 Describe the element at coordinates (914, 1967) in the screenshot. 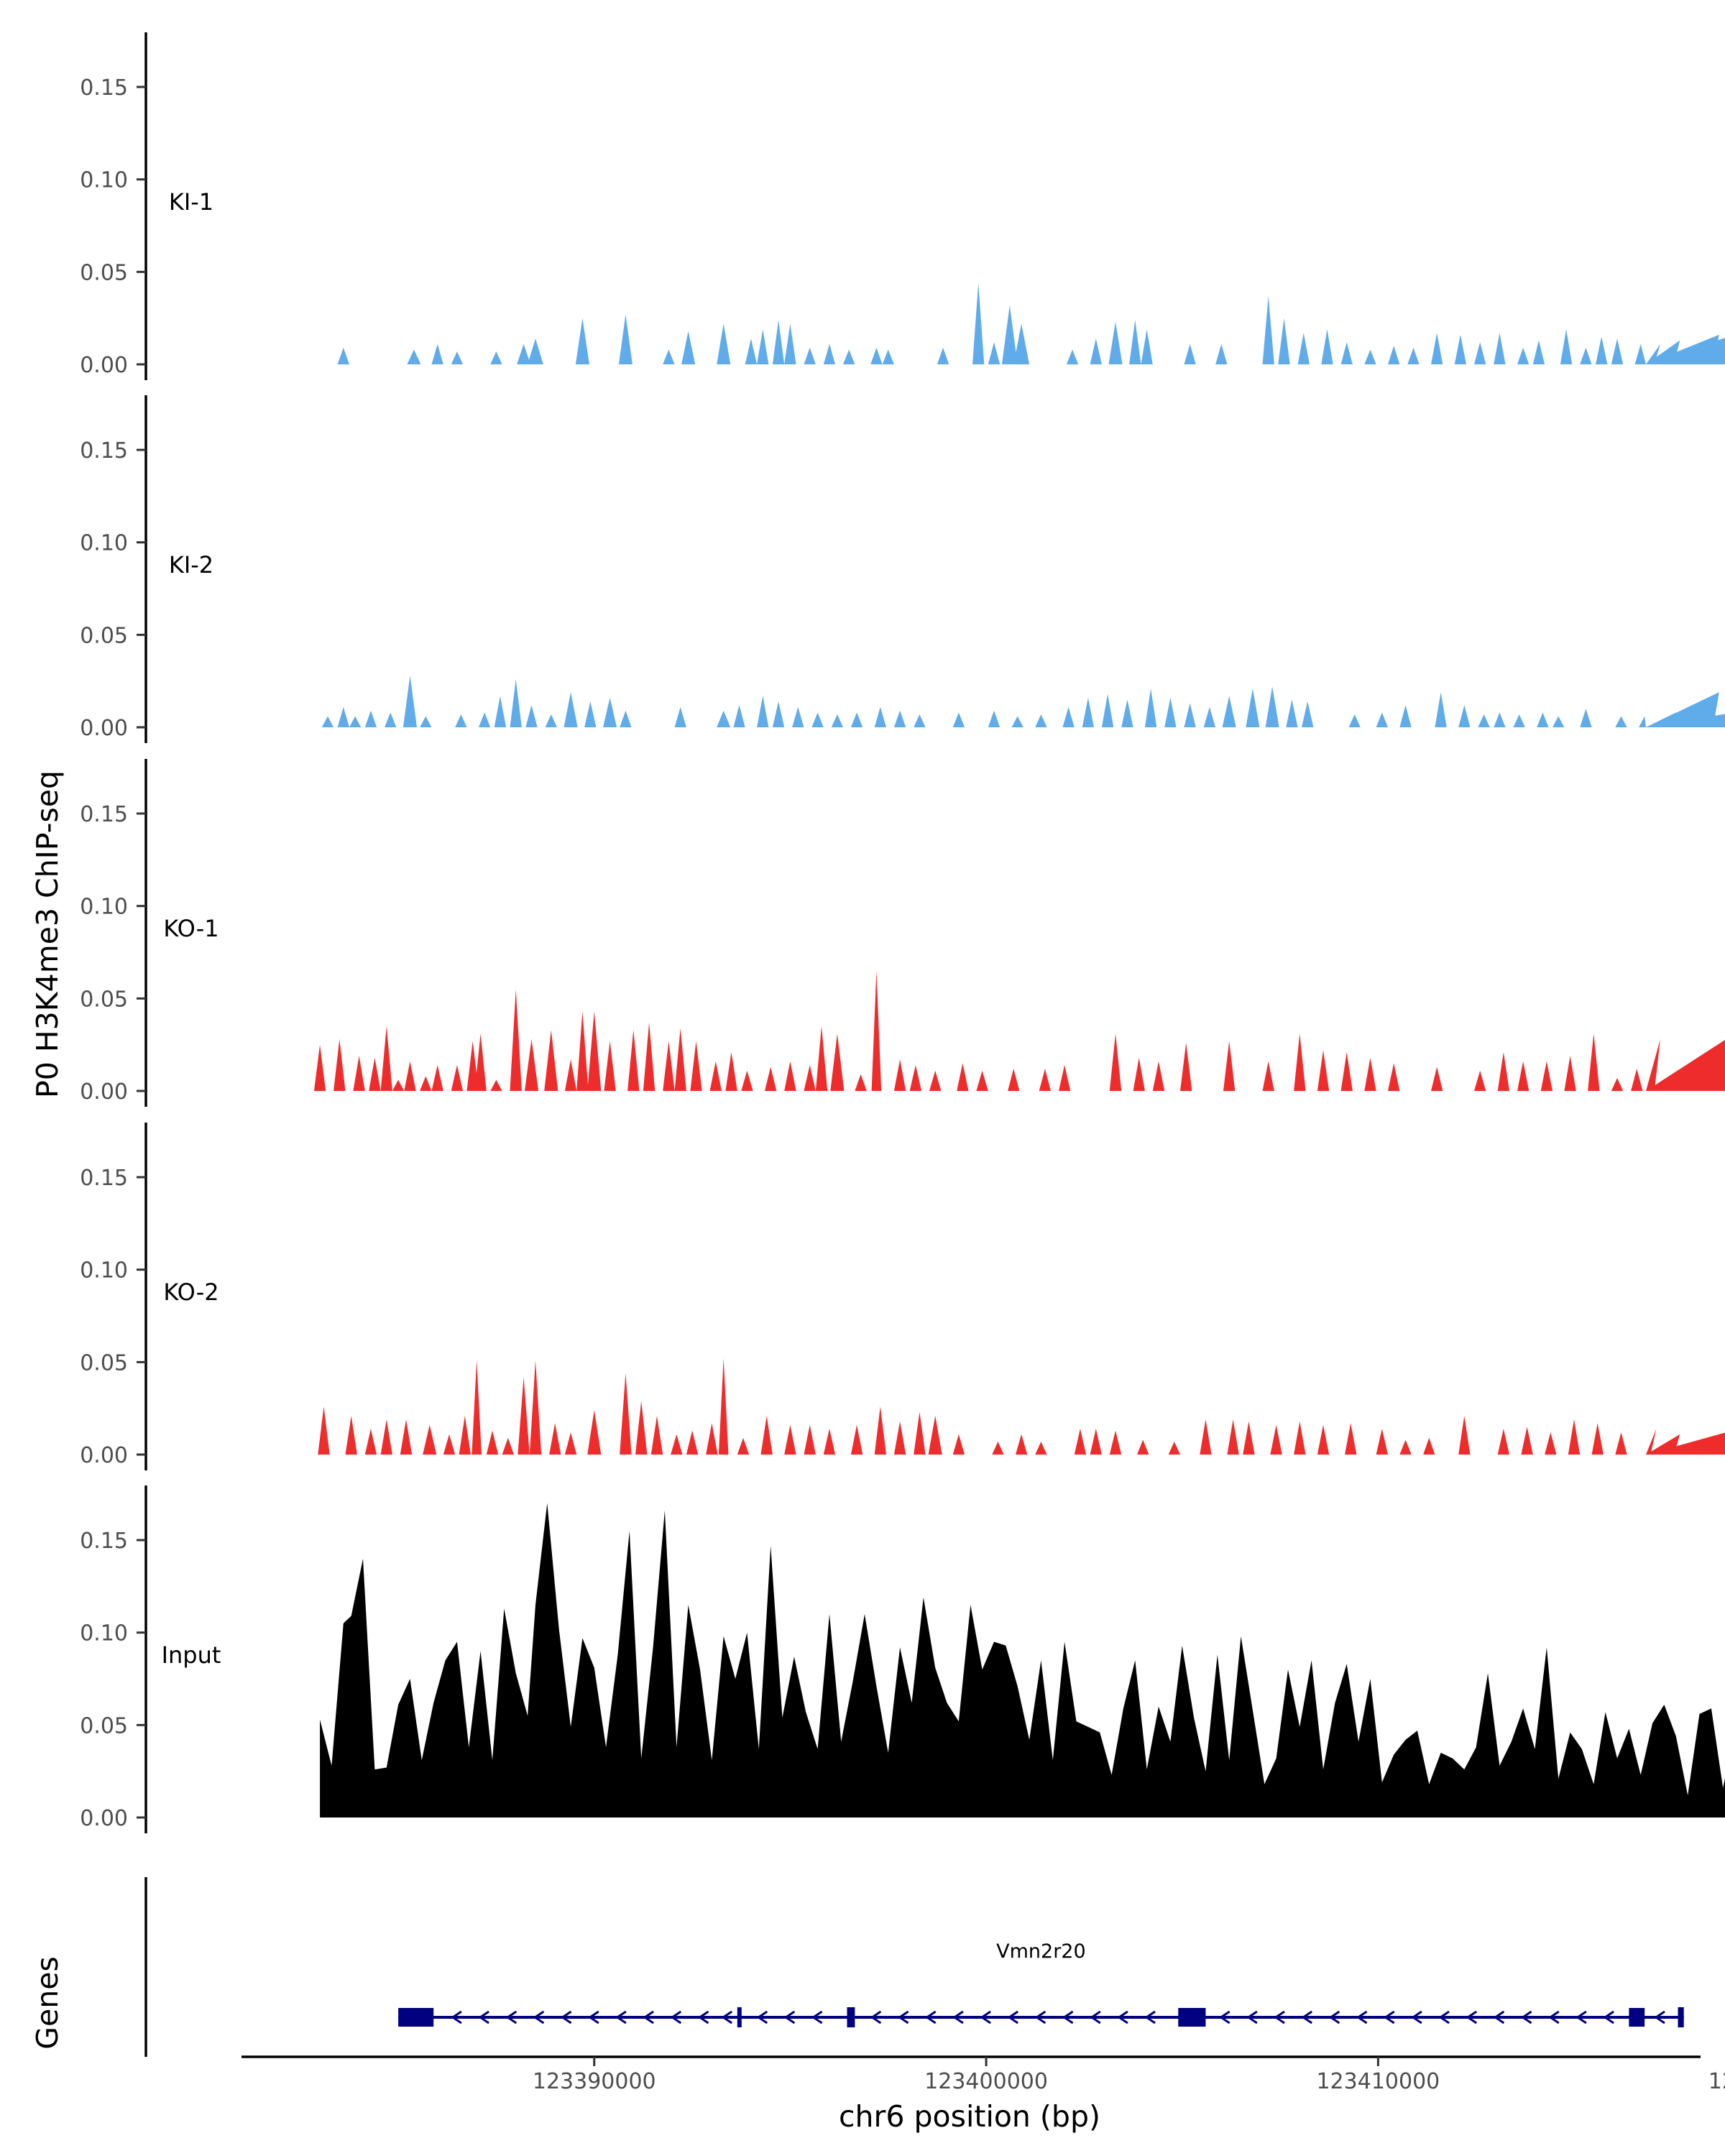

I see `genes-panel: Vmn2r20` at that location.